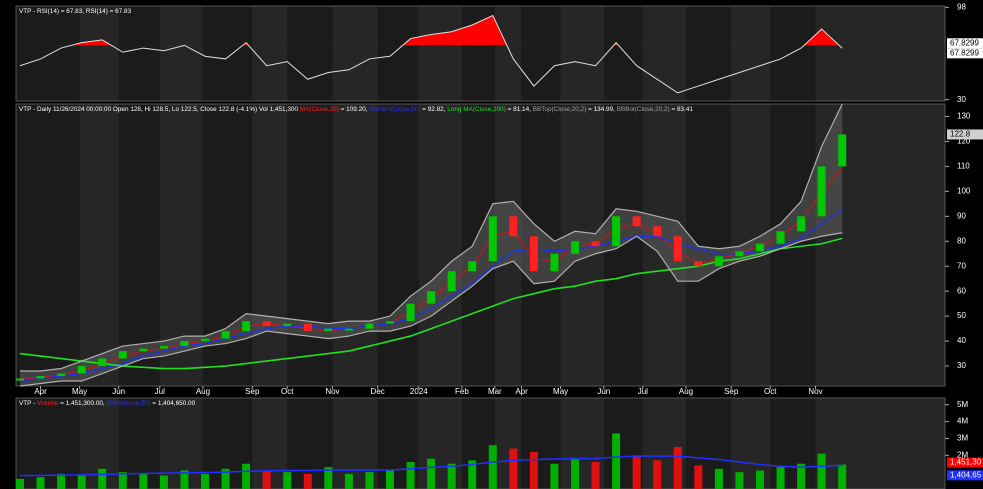 Image resolution: width=983 pixels, height=489 pixels. Describe the element at coordinates (28, 403) in the screenshot. I see `header-part: VTP -` at that location.